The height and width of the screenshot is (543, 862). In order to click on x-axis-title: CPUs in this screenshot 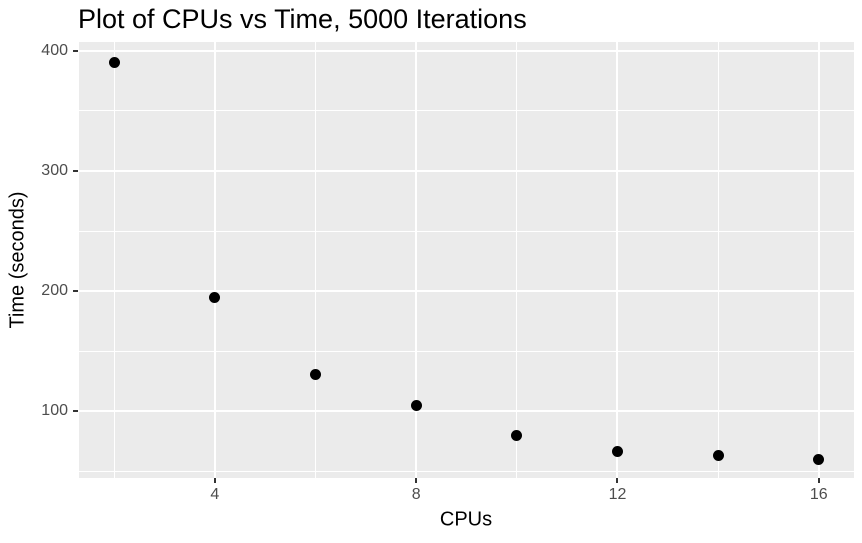, I will do `click(466, 519)`.